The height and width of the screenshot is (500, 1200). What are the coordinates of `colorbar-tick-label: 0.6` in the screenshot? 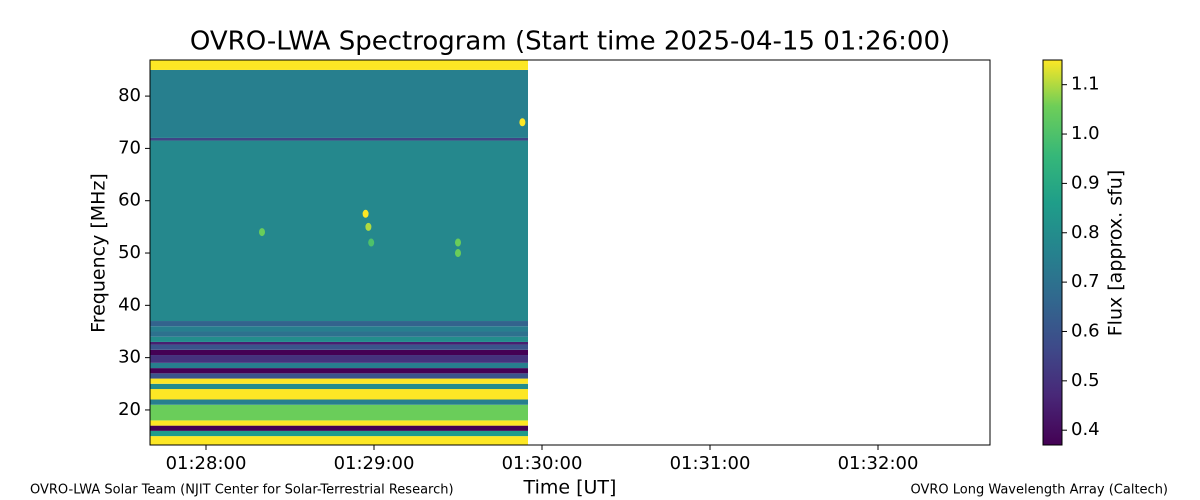 It's located at (1085, 330).